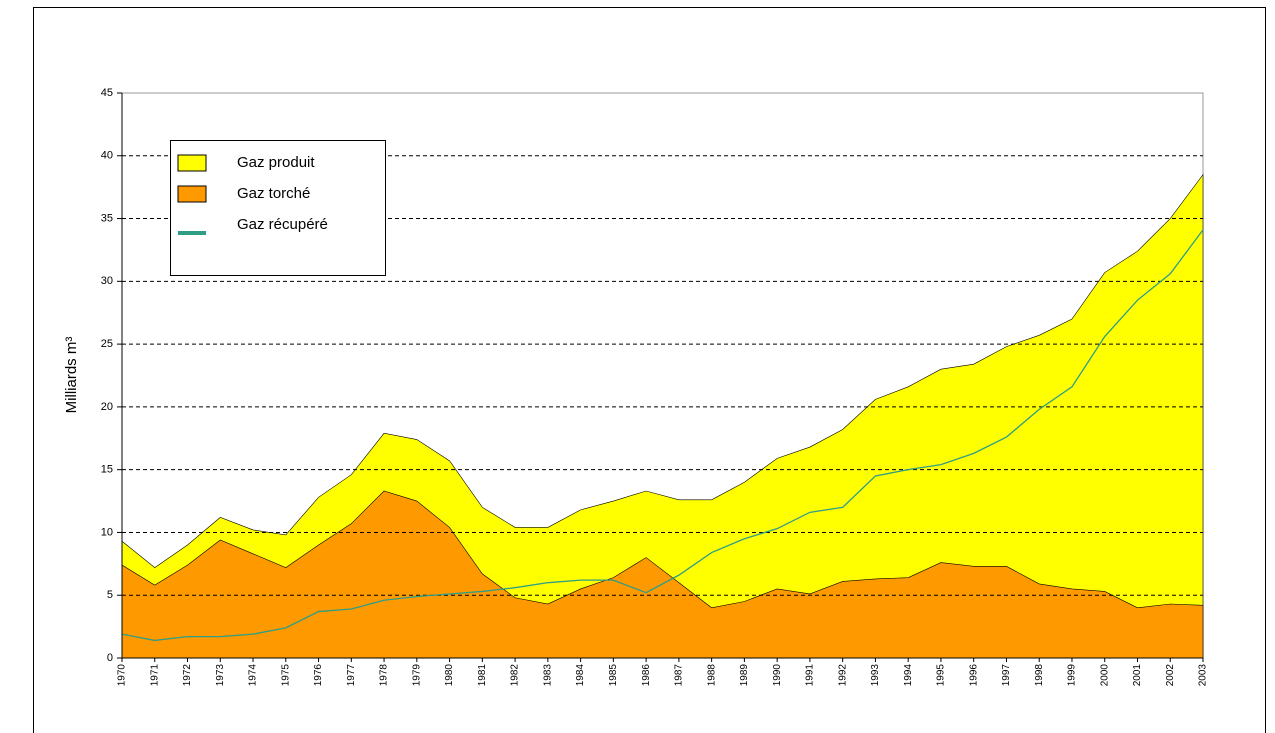  What do you see at coordinates (1072, 675) in the screenshot?
I see `x-tick-label: 1999` at bounding box center [1072, 675].